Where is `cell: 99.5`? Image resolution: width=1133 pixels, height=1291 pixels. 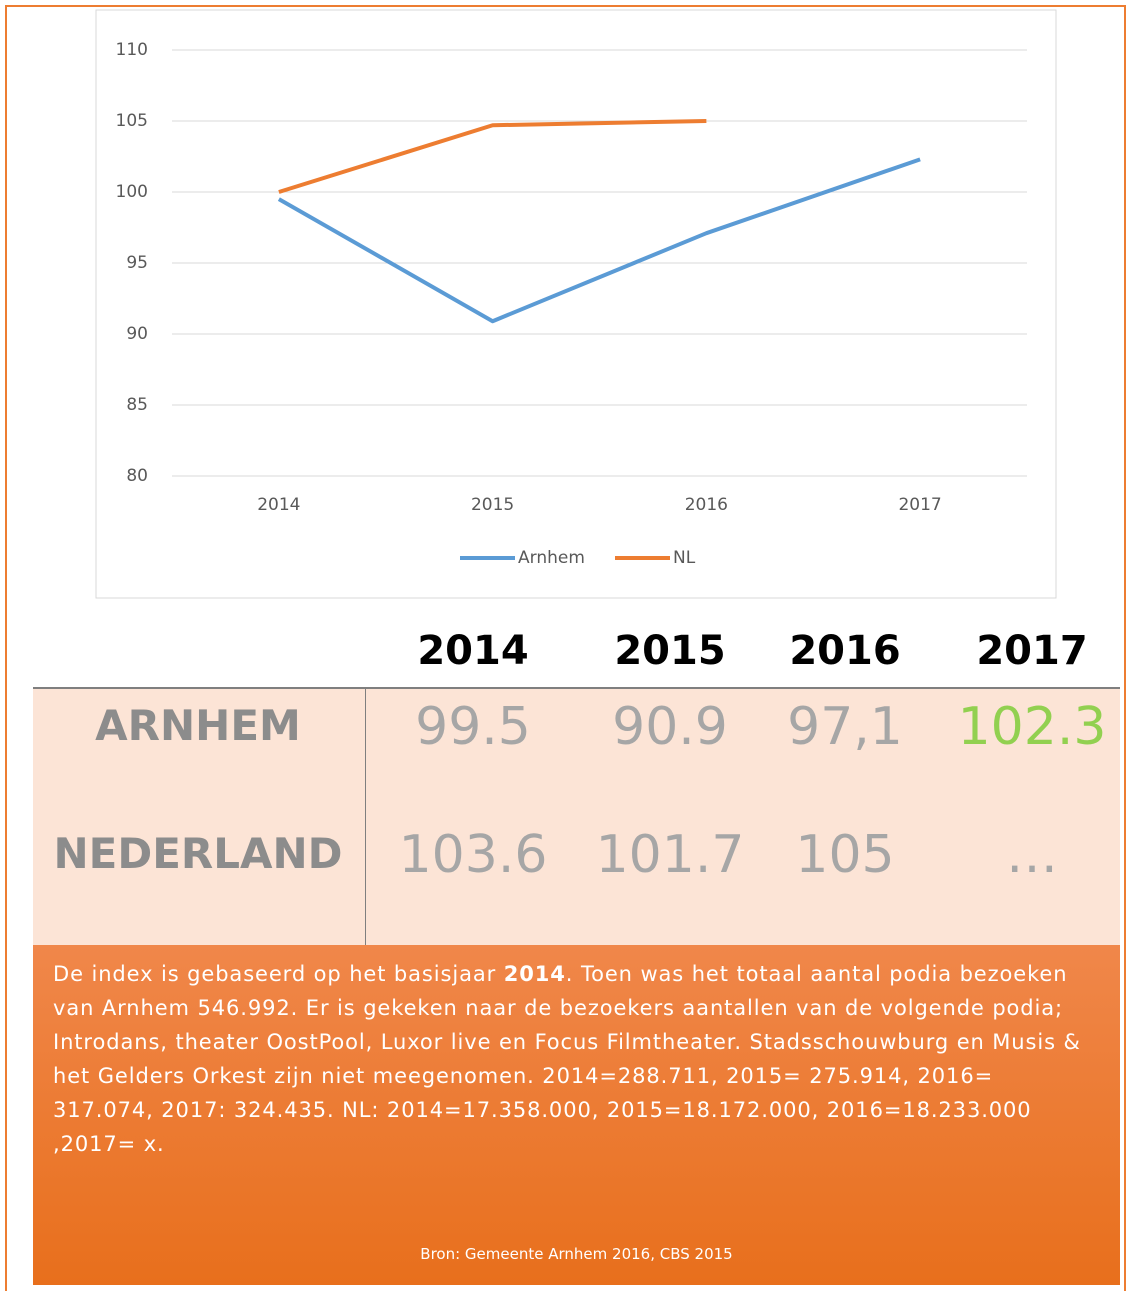 cell: 99.5 is located at coordinates (473, 727).